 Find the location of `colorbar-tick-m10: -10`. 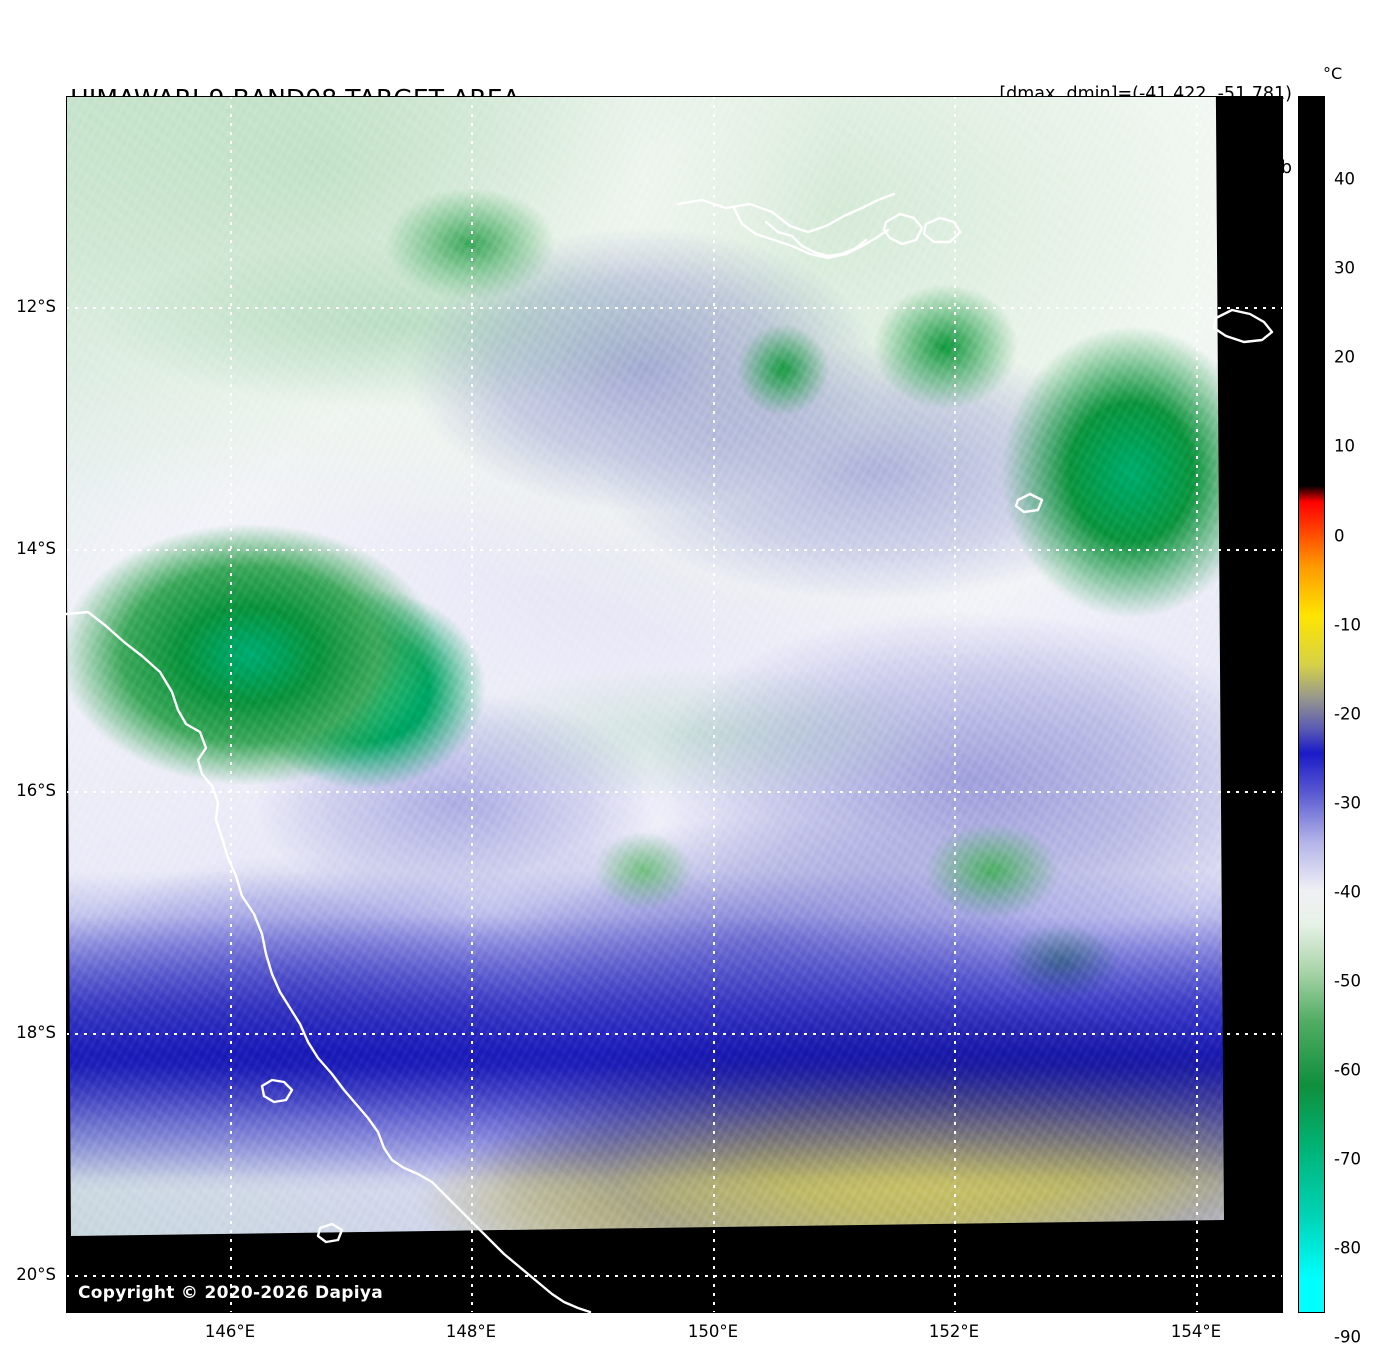

colorbar-tick-m10: -10 is located at coordinates (1347, 625).